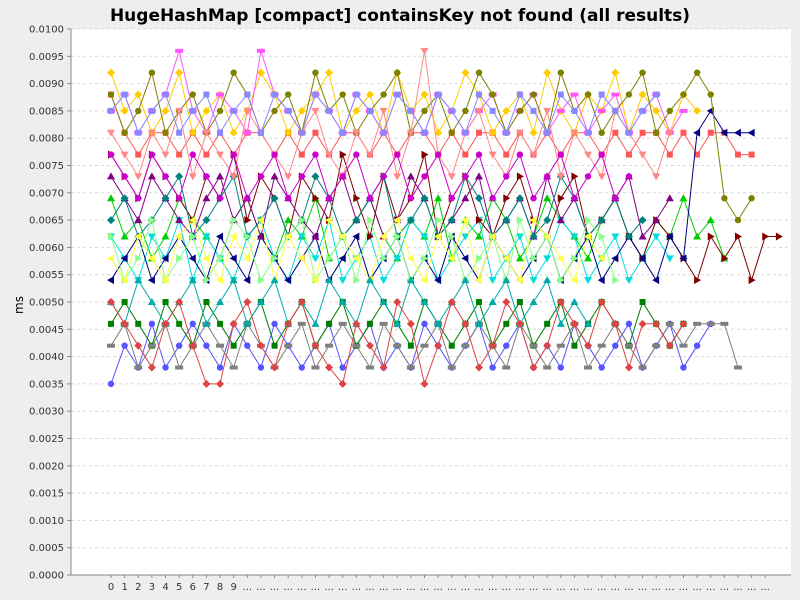 The image size is (800, 600). What do you see at coordinates (46, 439) in the screenshot?
I see `y-tick-label: 0.0025` at bounding box center [46, 439].